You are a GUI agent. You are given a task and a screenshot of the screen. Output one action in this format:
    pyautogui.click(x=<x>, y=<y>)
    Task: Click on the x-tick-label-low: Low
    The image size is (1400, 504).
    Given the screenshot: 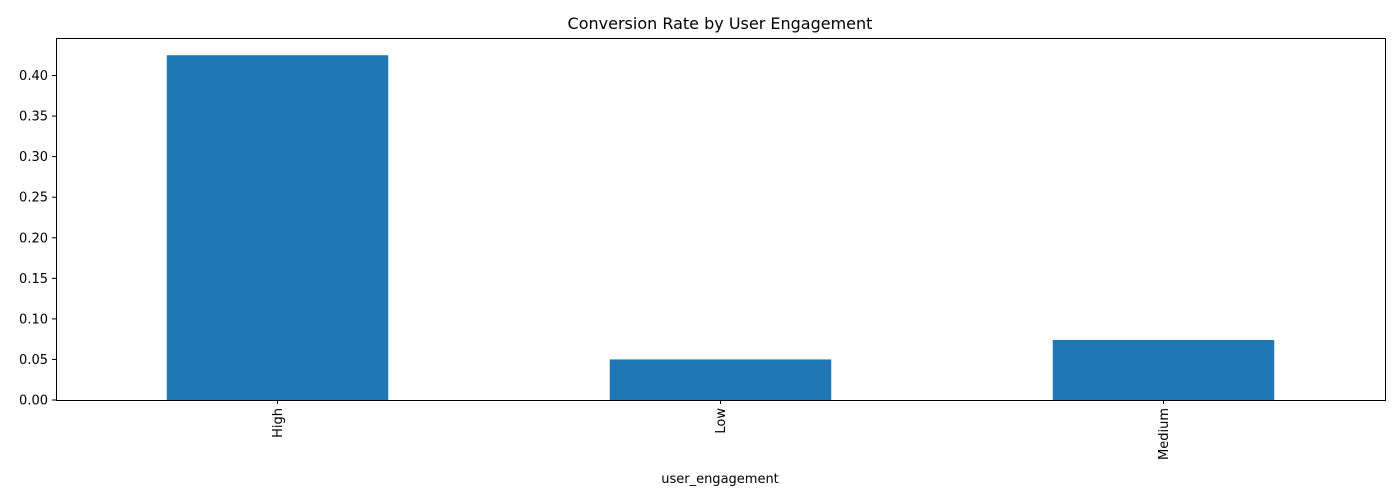 What is the action you would take?
    pyautogui.click(x=721, y=421)
    